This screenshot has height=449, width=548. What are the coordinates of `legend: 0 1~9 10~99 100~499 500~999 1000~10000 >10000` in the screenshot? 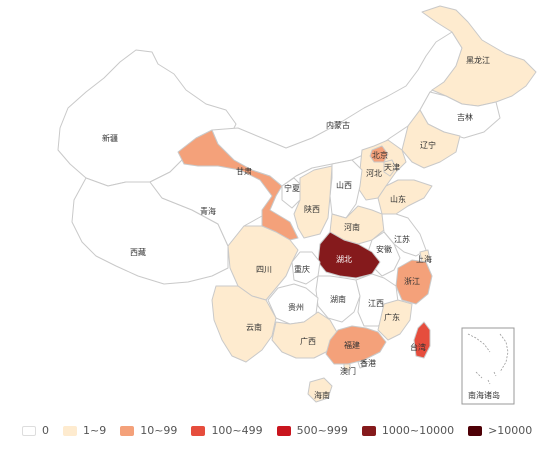 It's located at (284, 430).